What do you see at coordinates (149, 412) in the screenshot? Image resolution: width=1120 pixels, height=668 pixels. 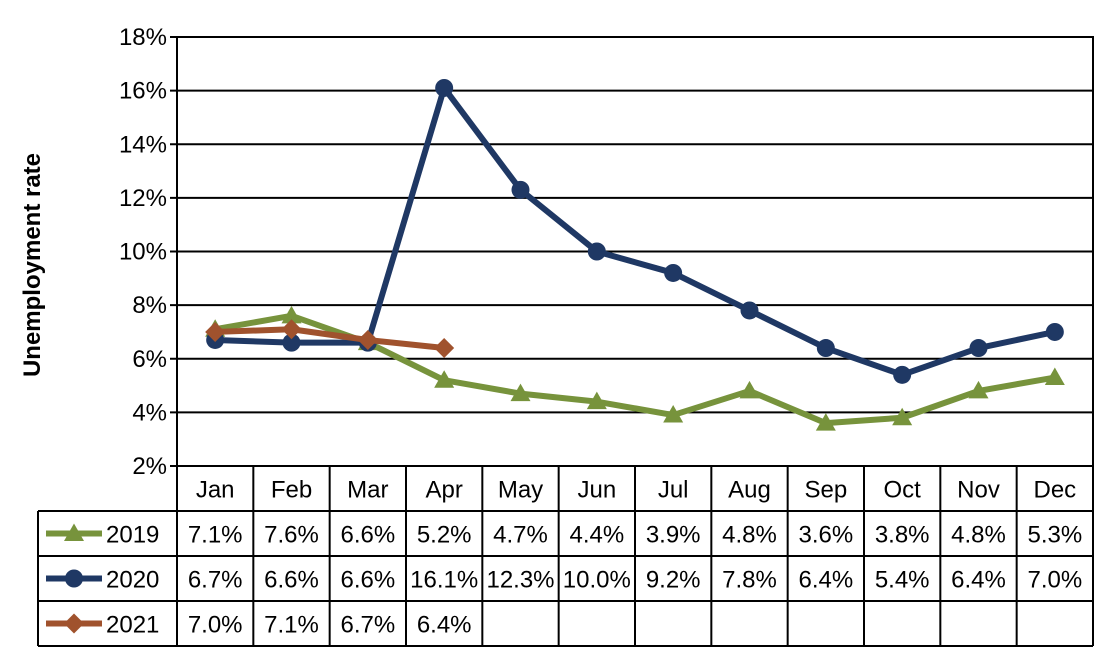 I see `y-tick-label: 4%` at bounding box center [149, 412].